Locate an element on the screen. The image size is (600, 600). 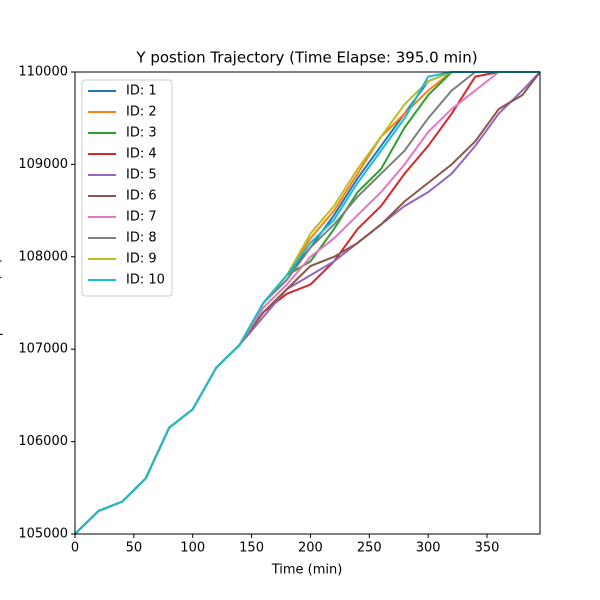
x-tick-label: 250 is located at coordinates (369, 548).